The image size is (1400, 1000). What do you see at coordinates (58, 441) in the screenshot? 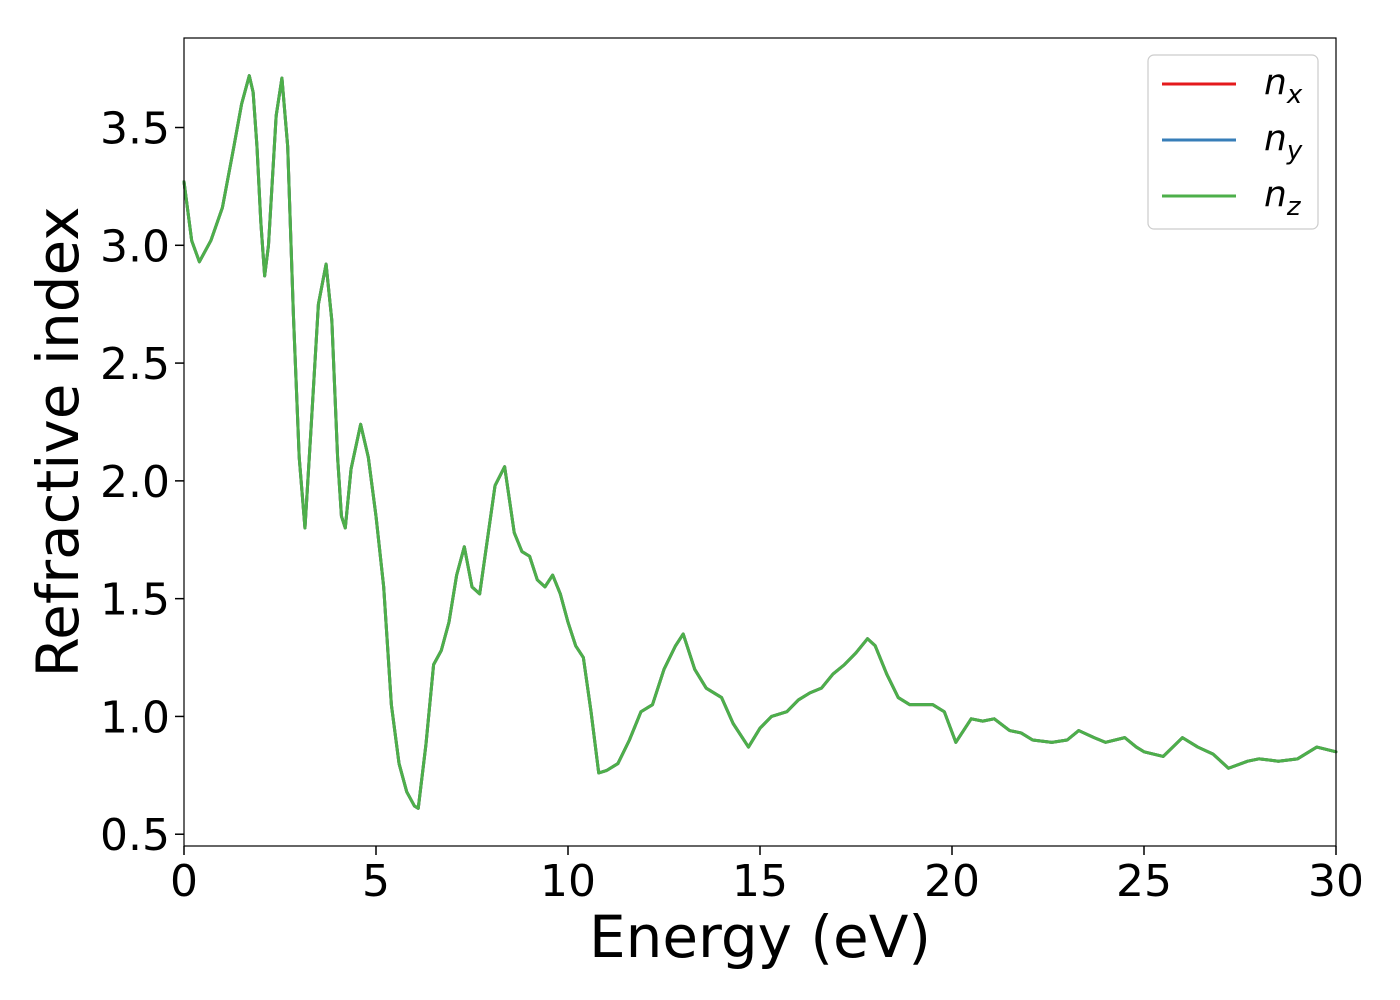
I see `y-axis-title: Refractive index` at bounding box center [58, 441].